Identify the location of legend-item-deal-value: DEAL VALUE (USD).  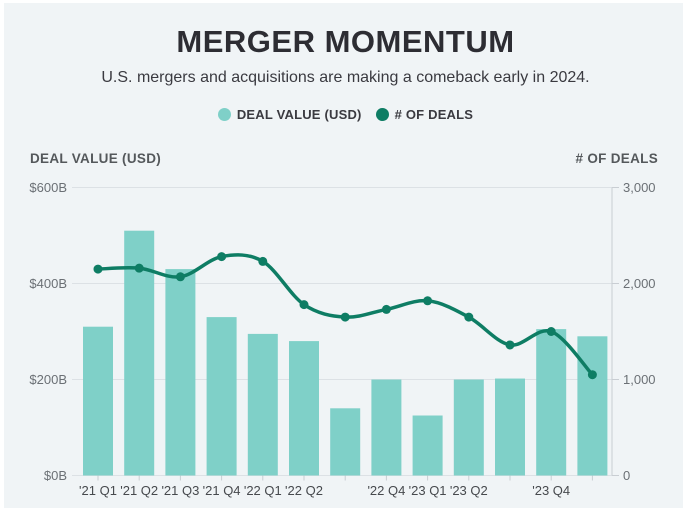
(289, 114).